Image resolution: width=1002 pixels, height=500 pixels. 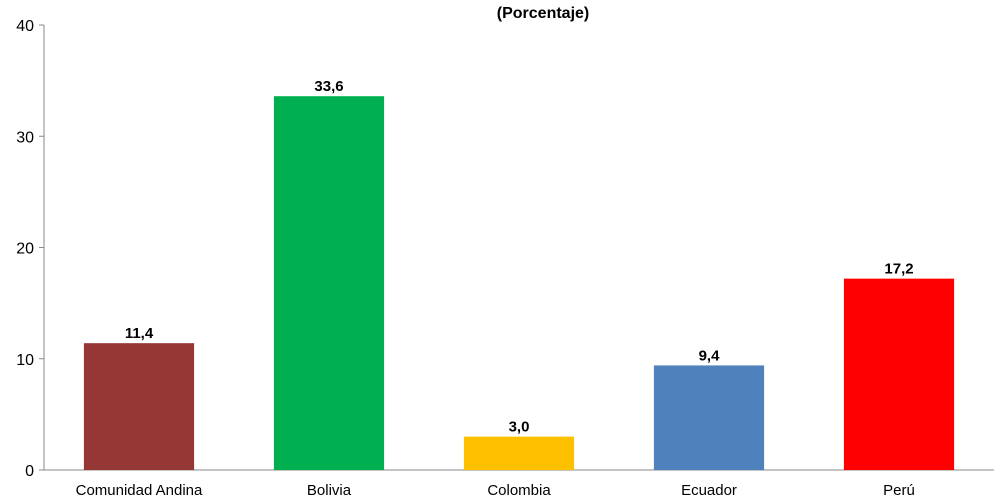 What do you see at coordinates (139, 406) in the screenshot?
I see `bar-comunidad-andina` at bounding box center [139, 406].